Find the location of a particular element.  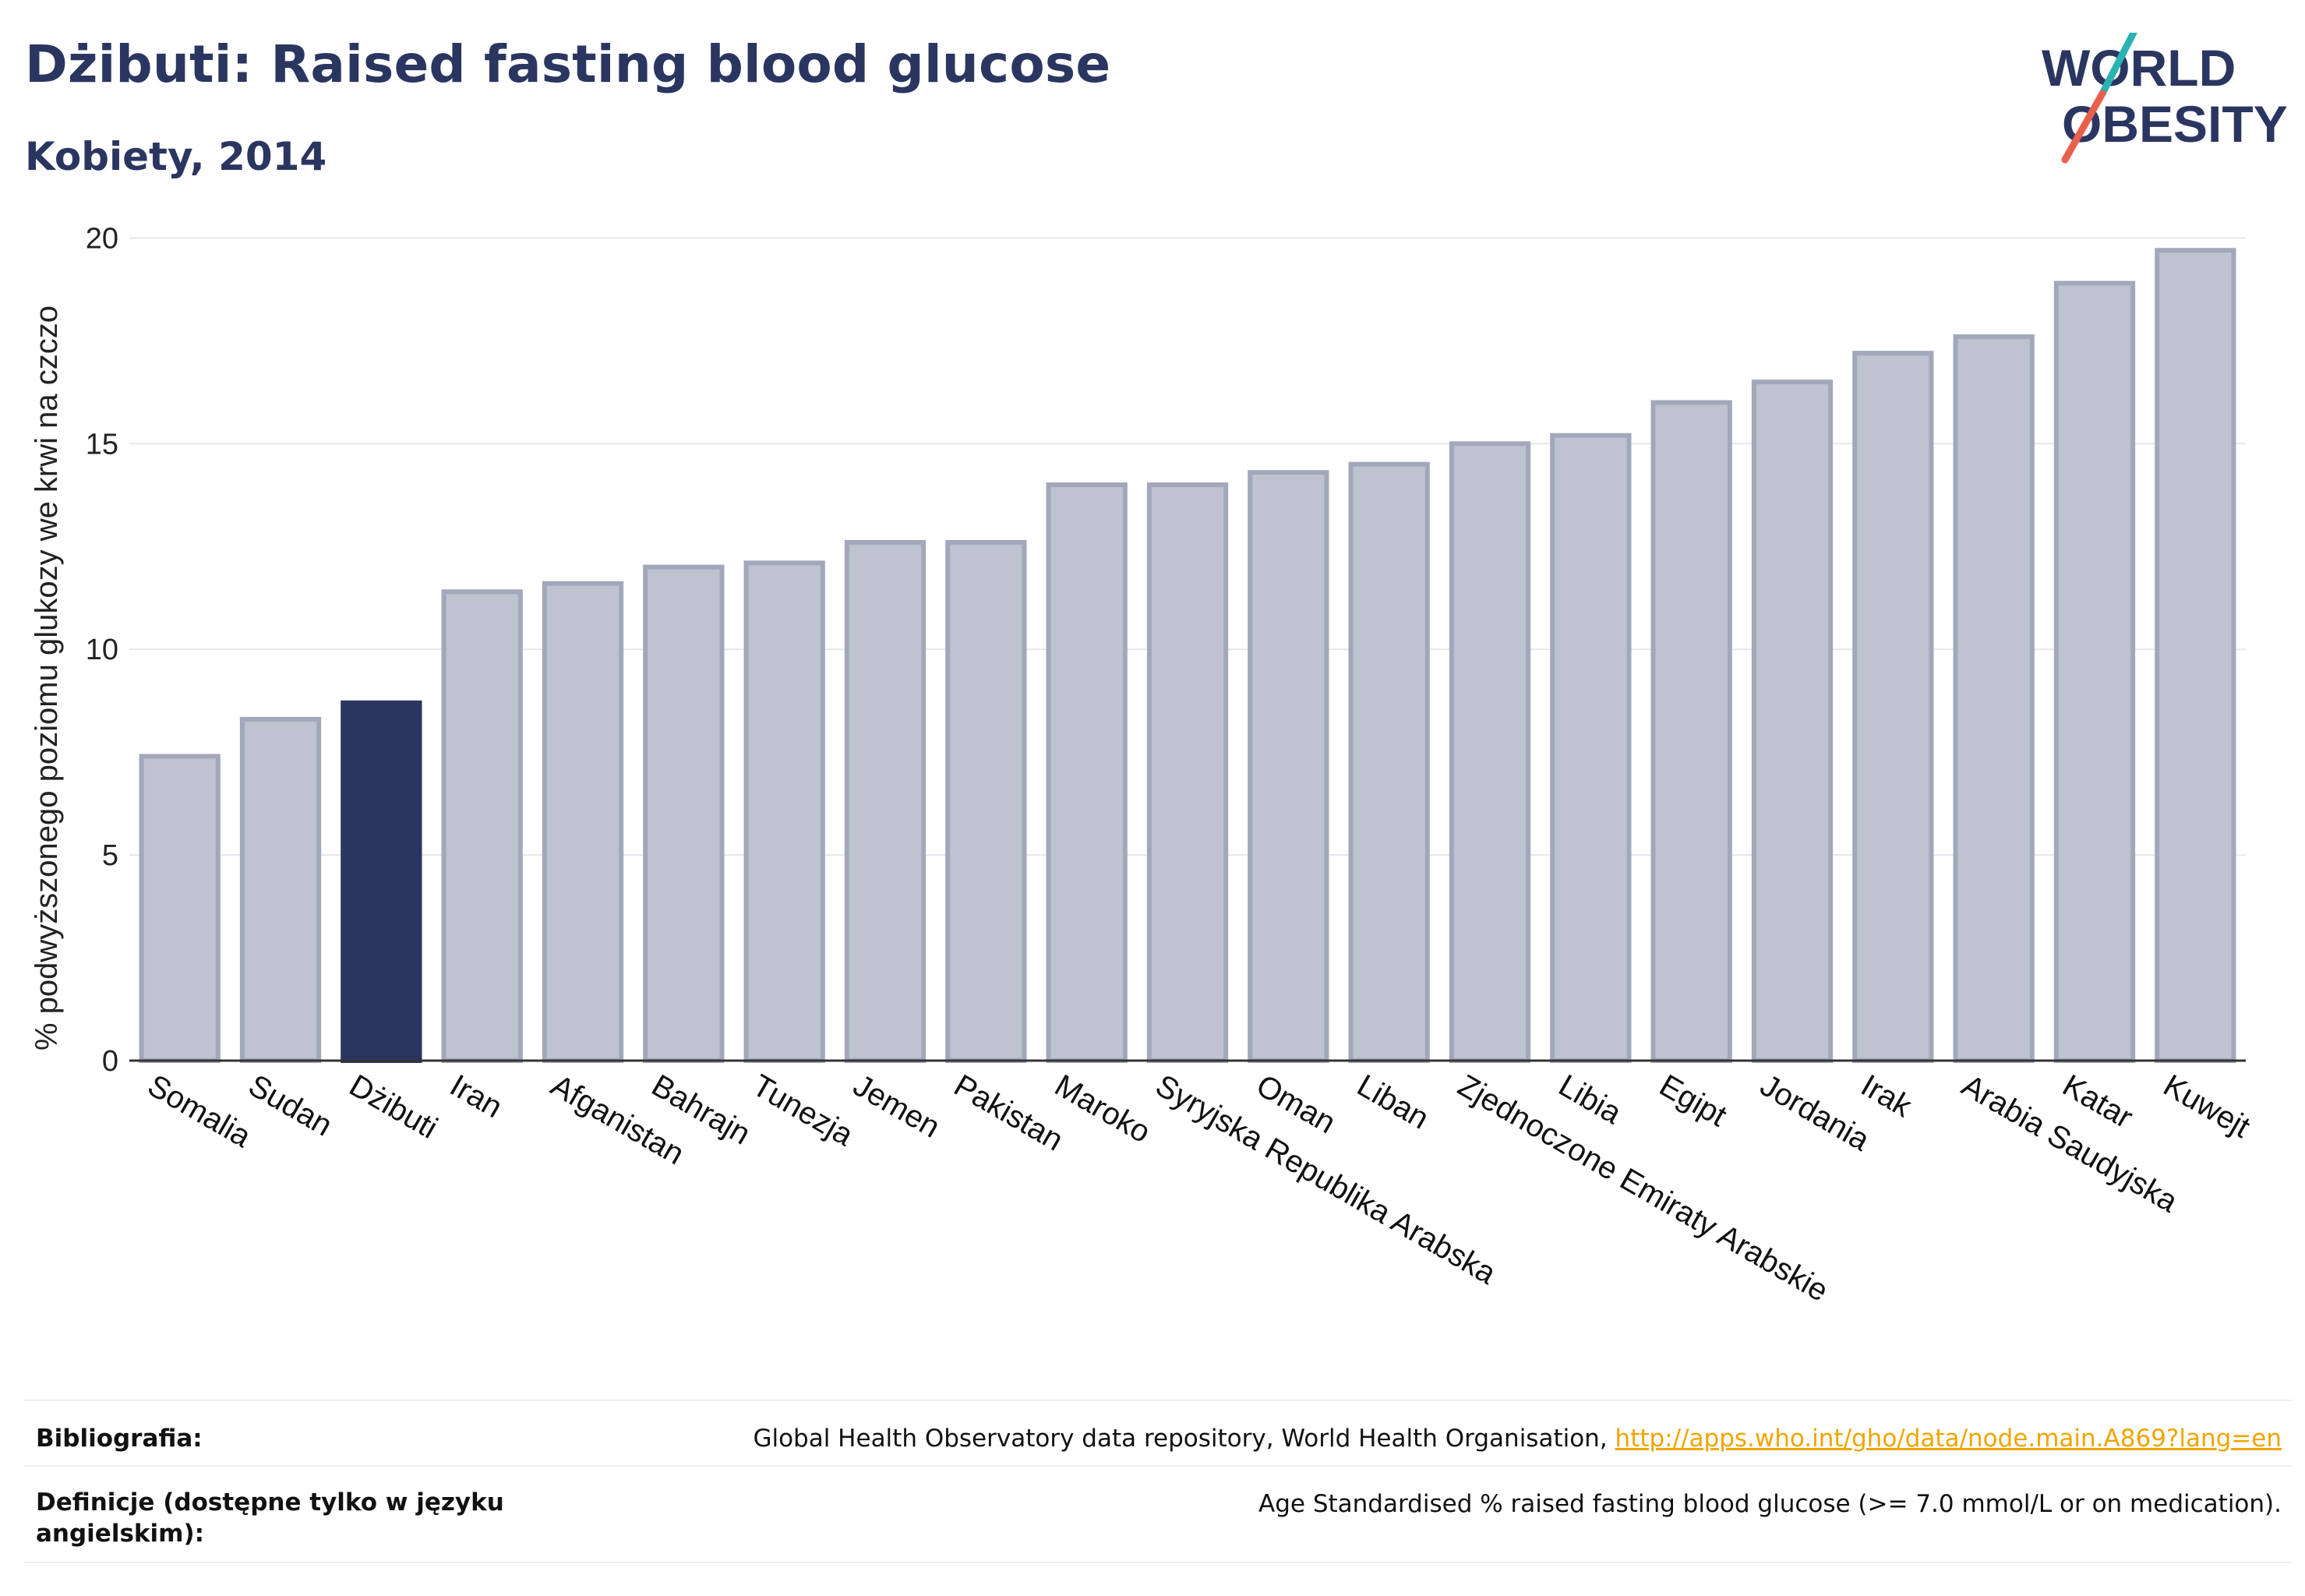

x-tick-label: Pakistan is located at coordinates (1008, 1113).